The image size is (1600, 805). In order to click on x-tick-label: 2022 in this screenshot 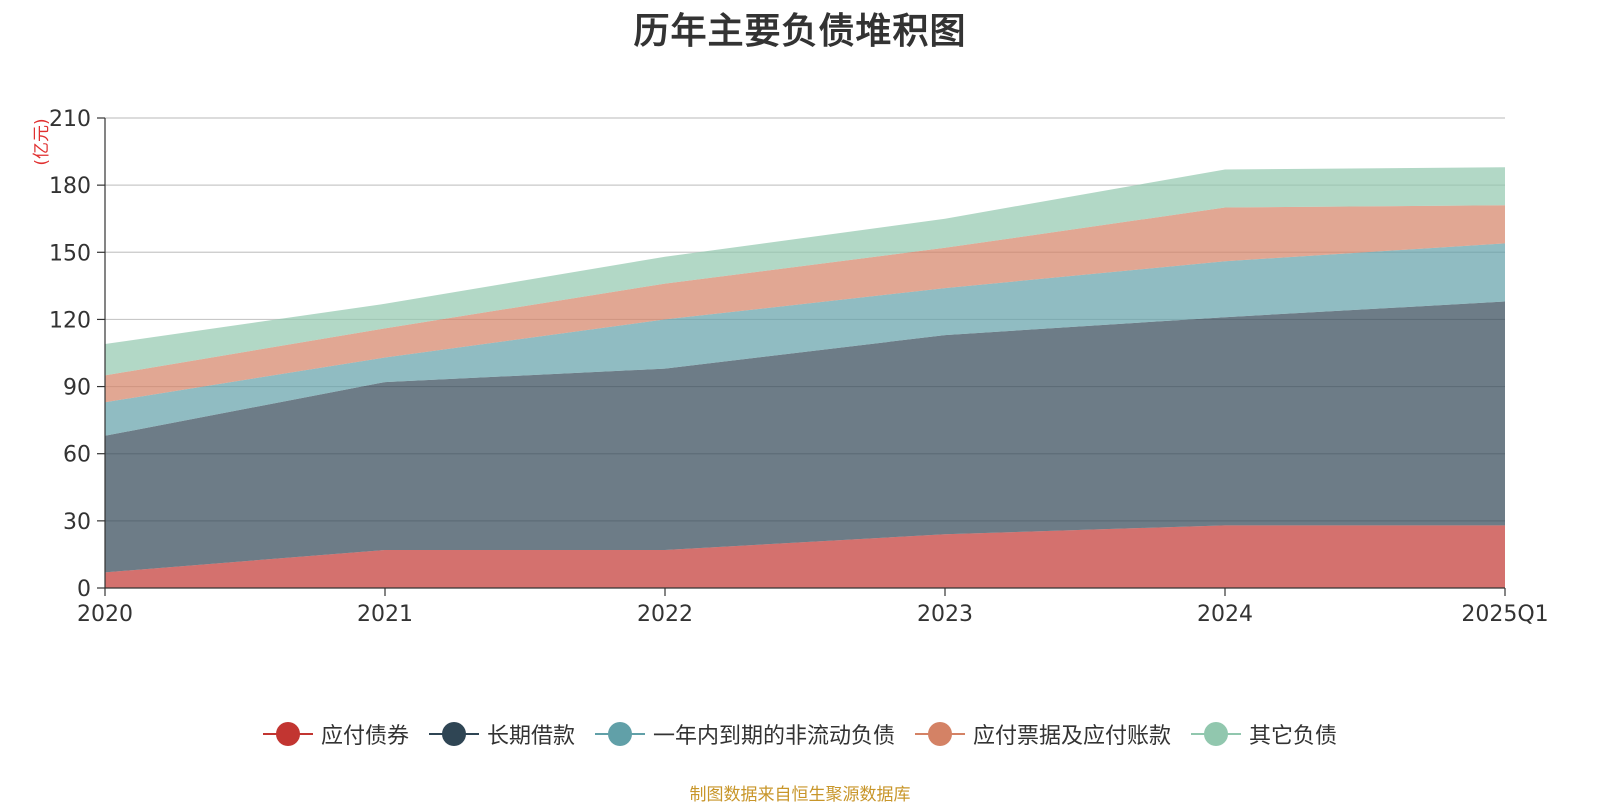, I will do `click(665, 614)`.